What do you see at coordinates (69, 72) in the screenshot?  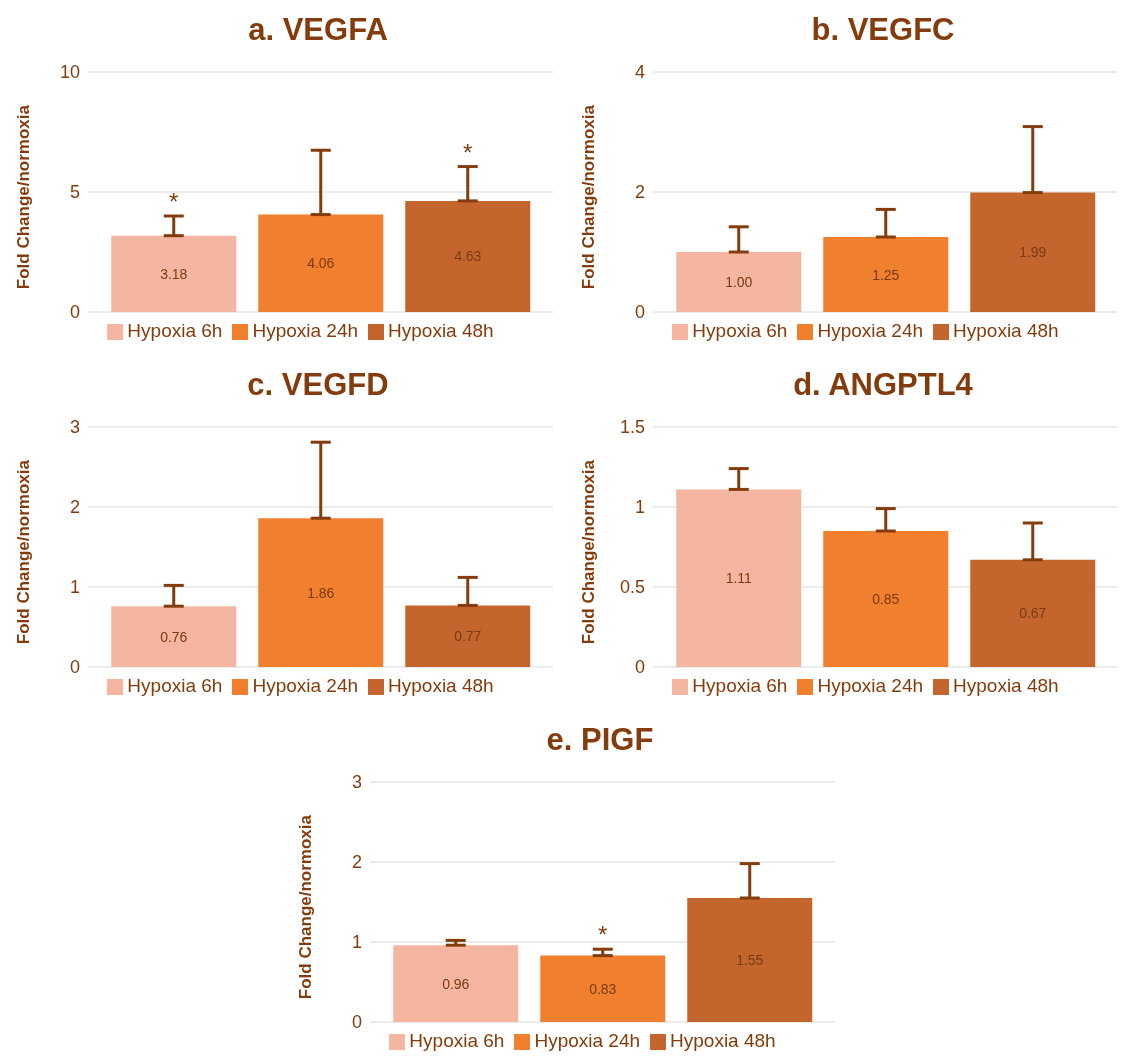 I see `y-tick-label: 10` at bounding box center [69, 72].